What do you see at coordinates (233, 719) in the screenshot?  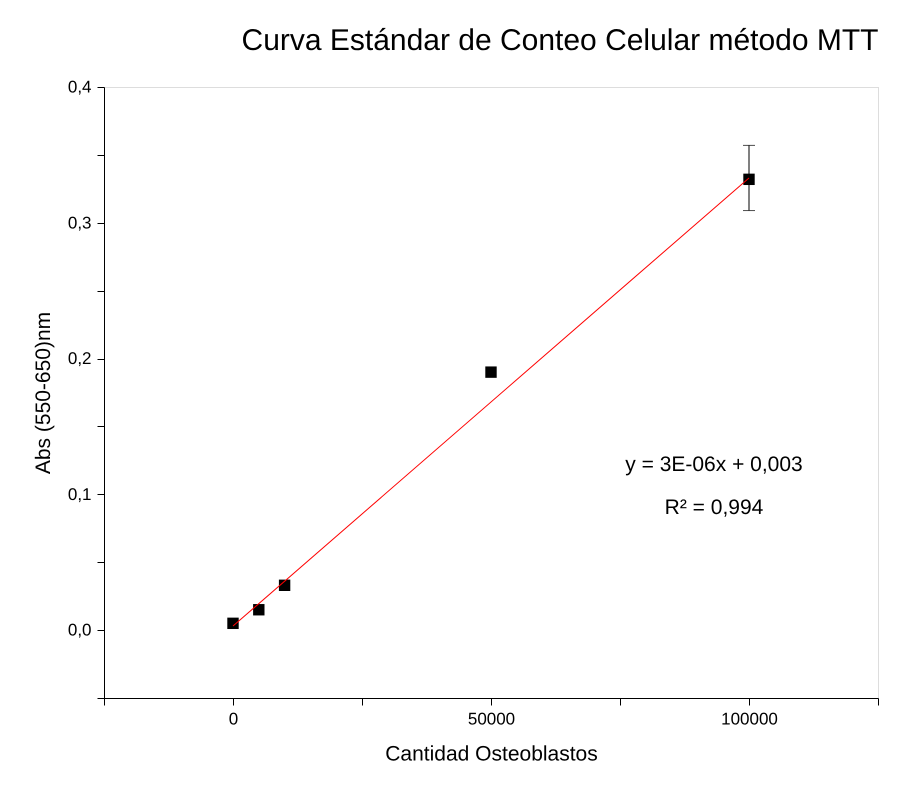 I see `x-tick-label: 0` at bounding box center [233, 719].